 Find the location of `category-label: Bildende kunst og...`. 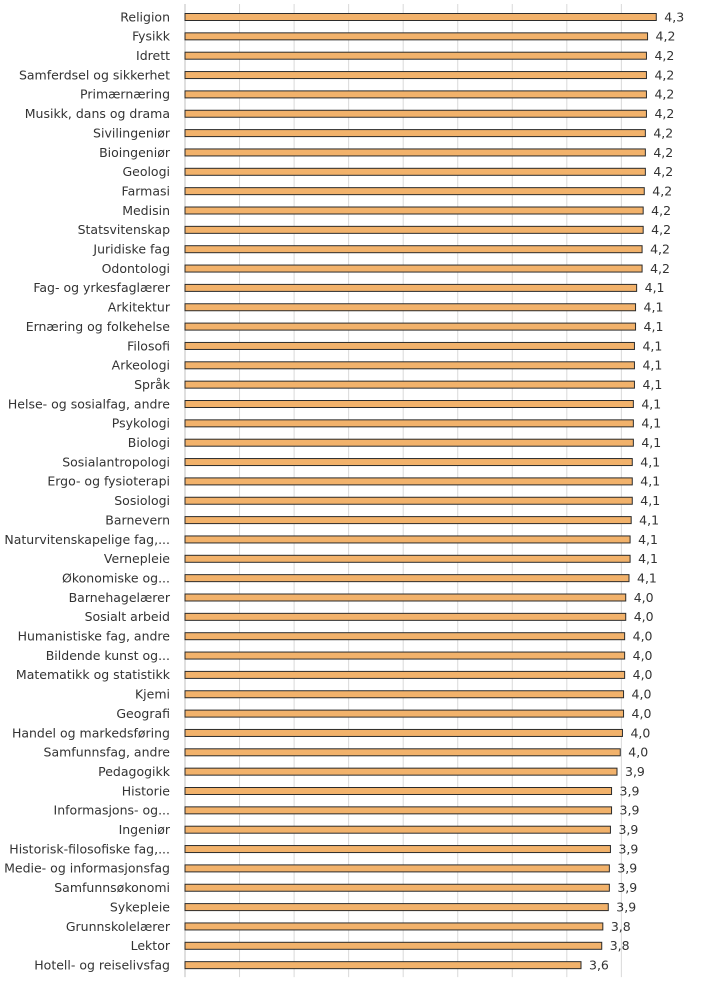

category-label: Bildende kunst og... is located at coordinates (108, 655).